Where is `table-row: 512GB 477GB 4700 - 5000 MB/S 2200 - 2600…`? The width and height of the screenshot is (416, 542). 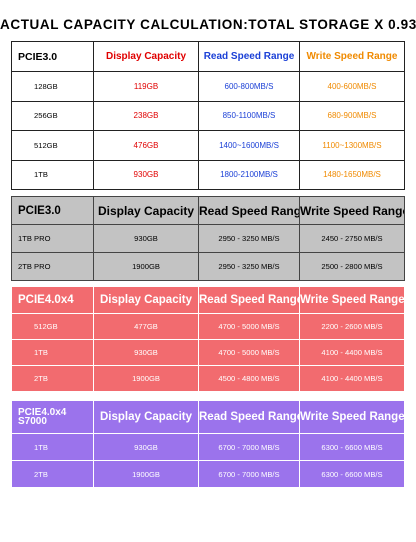 table-row: 512GB 477GB 4700 - 5000 MB/S 2200 - 2600… is located at coordinates (208, 326).